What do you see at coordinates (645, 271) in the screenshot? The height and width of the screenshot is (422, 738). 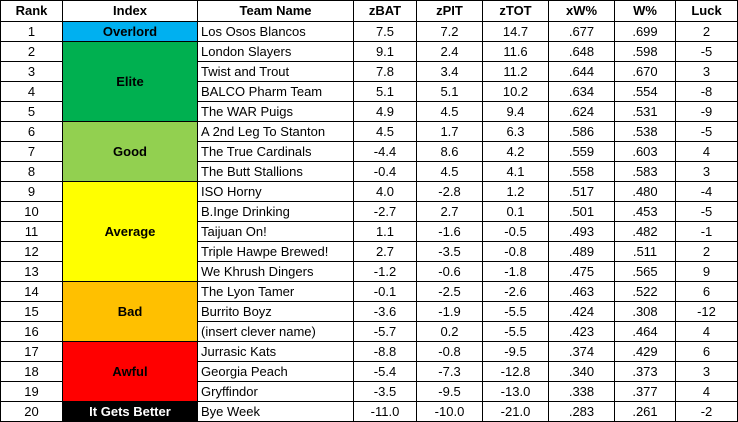 I see `w-cell: .565` at bounding box center [645, 271].